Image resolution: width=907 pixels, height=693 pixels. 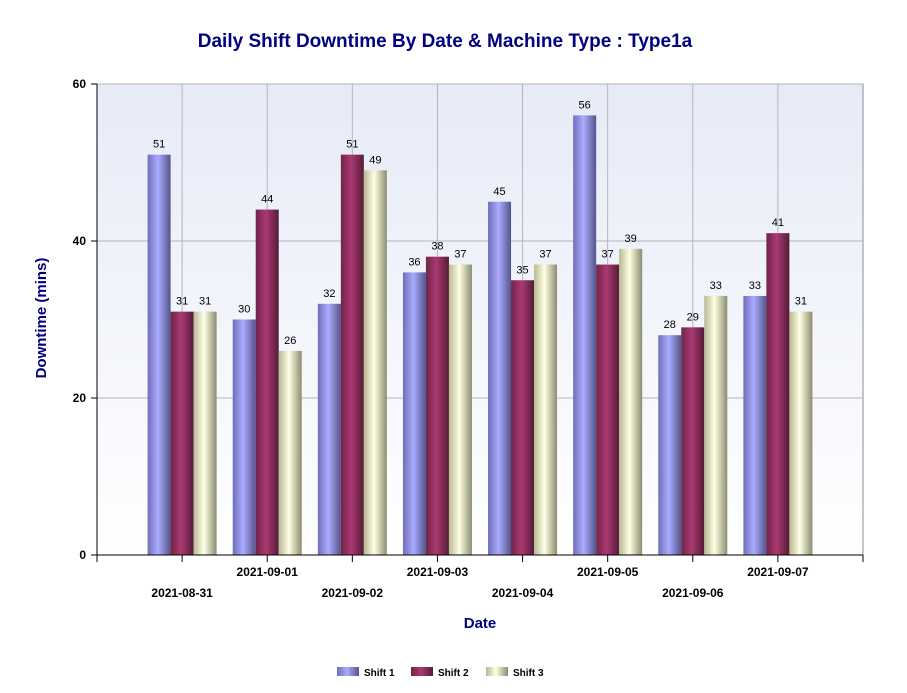 What do you see at coordinates (778, 572) in the screenshot?
I see `x-tick-label: 2021-09-07` at bounding box center [778, 572].